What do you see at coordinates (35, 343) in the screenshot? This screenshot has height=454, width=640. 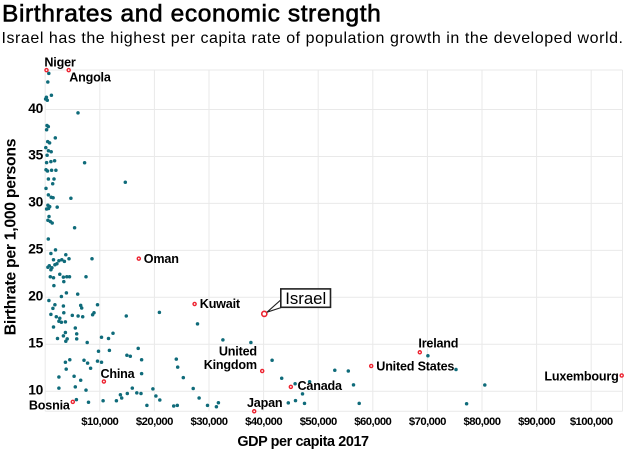 I see `svg-text: 15` at bounding box center [35, 343].